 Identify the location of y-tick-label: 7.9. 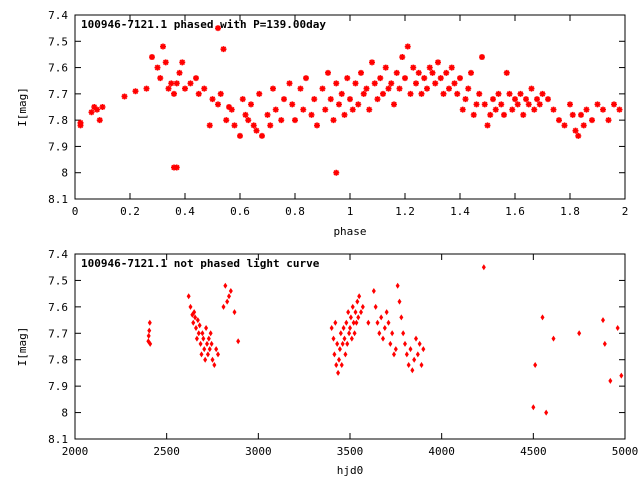
(58, 386).